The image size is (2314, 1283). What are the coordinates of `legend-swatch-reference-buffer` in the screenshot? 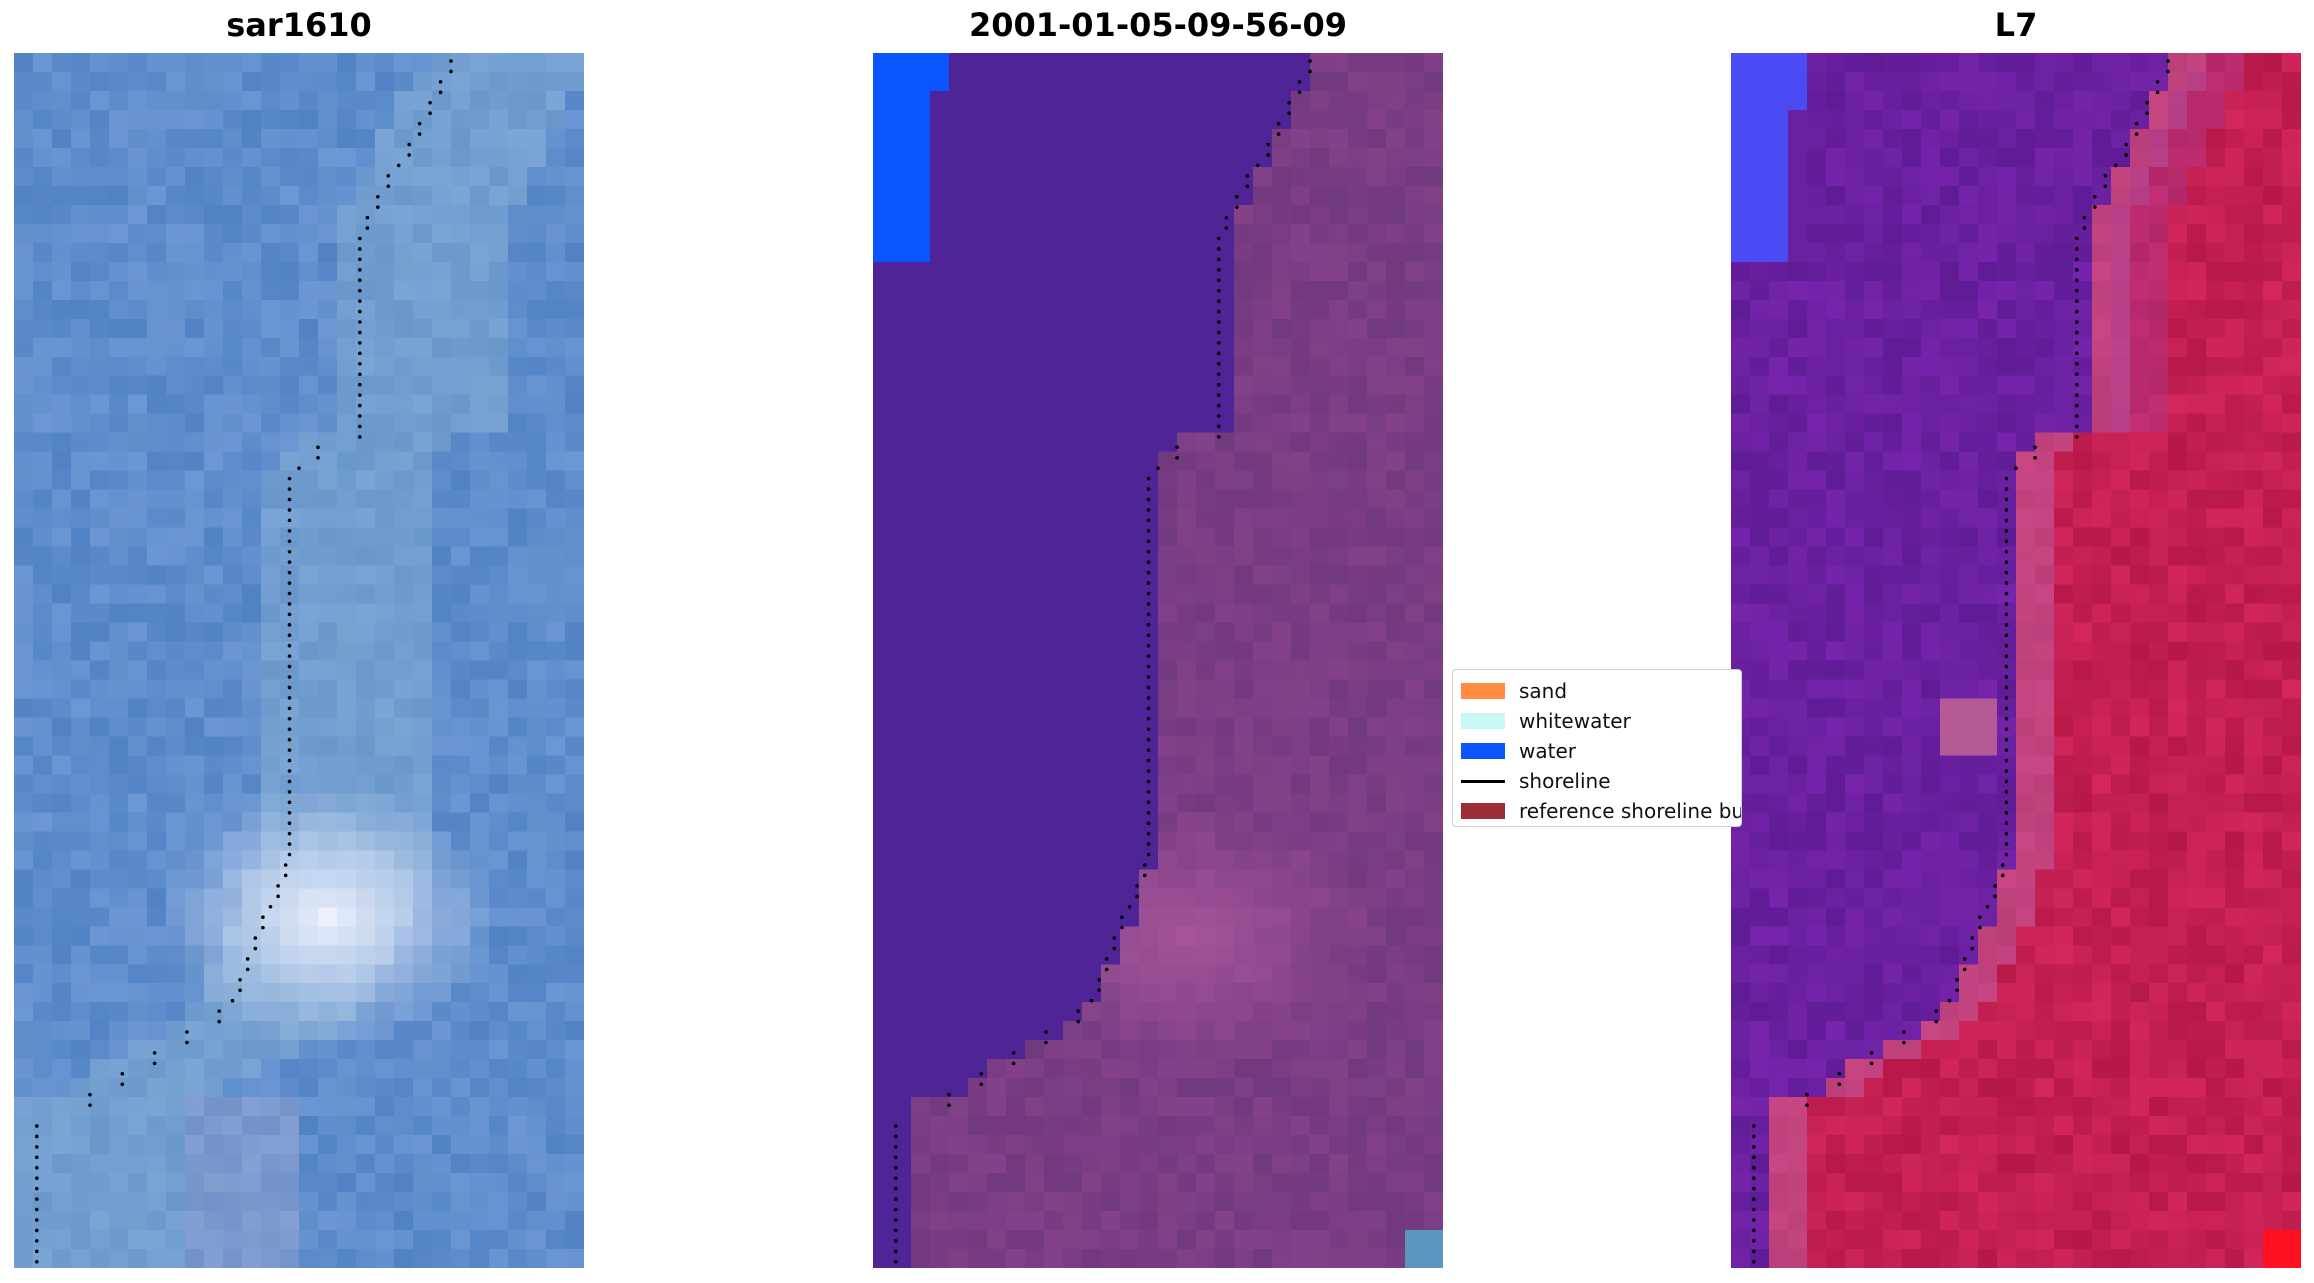 It's located at (1483, 811).